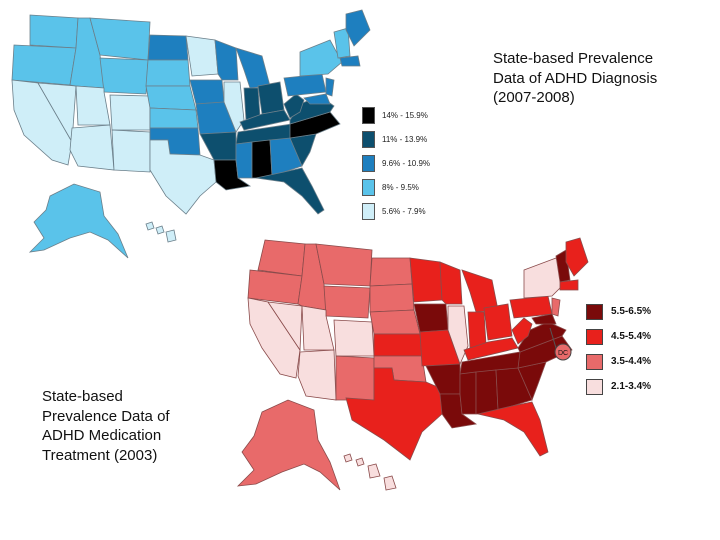 The width and height of the screenshot is (720, 540). What do you see at coordinates (244, 160) in the screenshot?
I see `state-mississippi` at bounding box center [244, 160].